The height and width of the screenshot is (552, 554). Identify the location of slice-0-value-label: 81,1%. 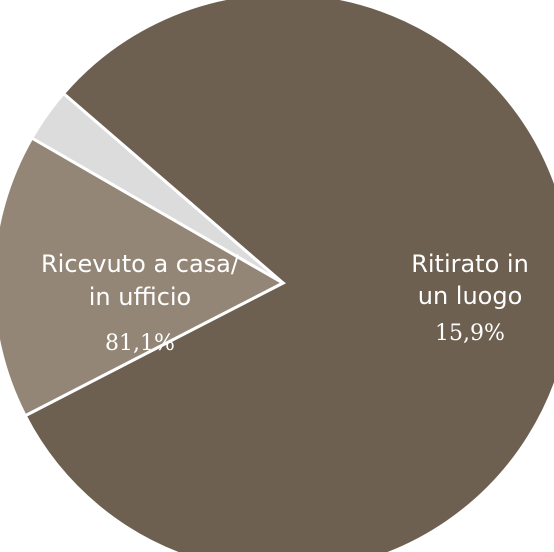
(140, 343).